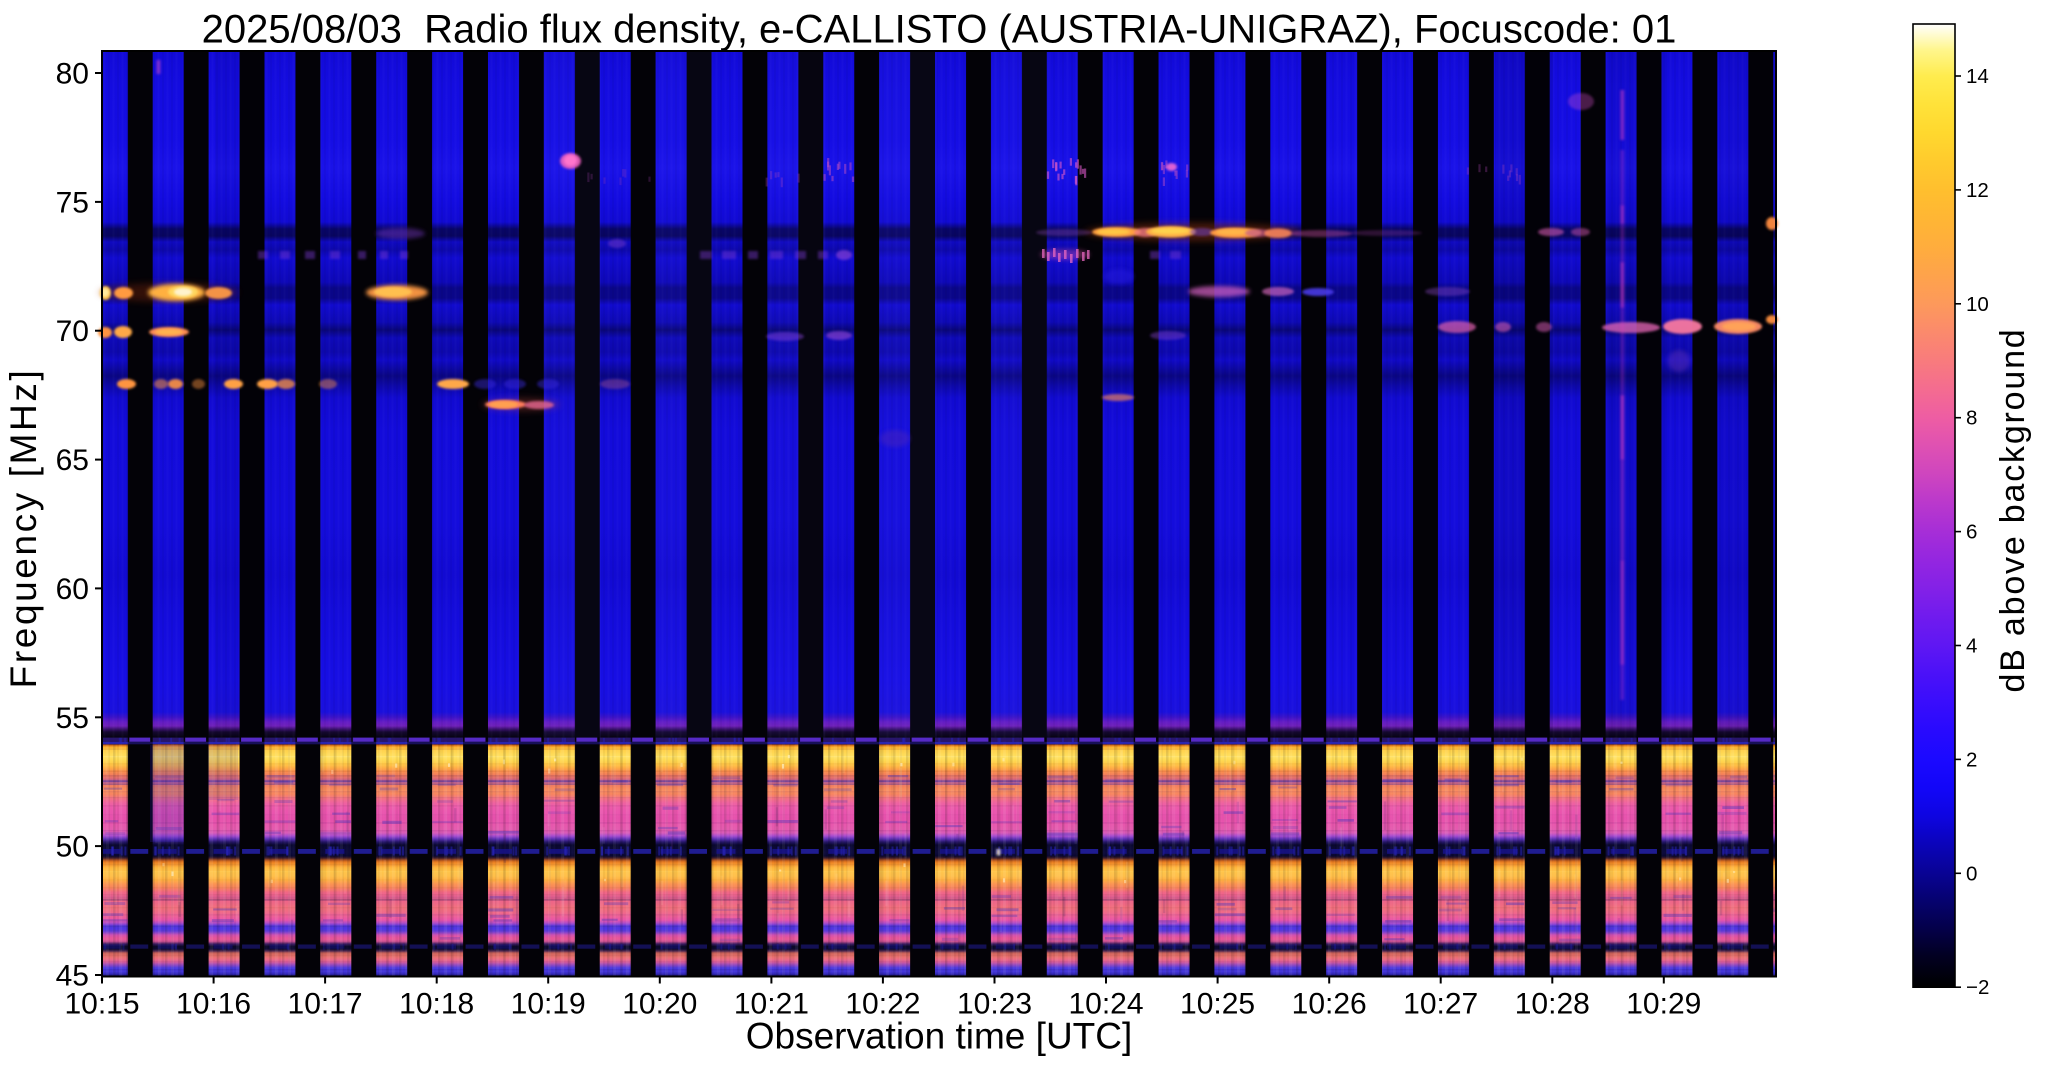 The width and height of the screenshot is (2047, 1067). I want to click on svg-text: 10:17, so click(325, 1004).